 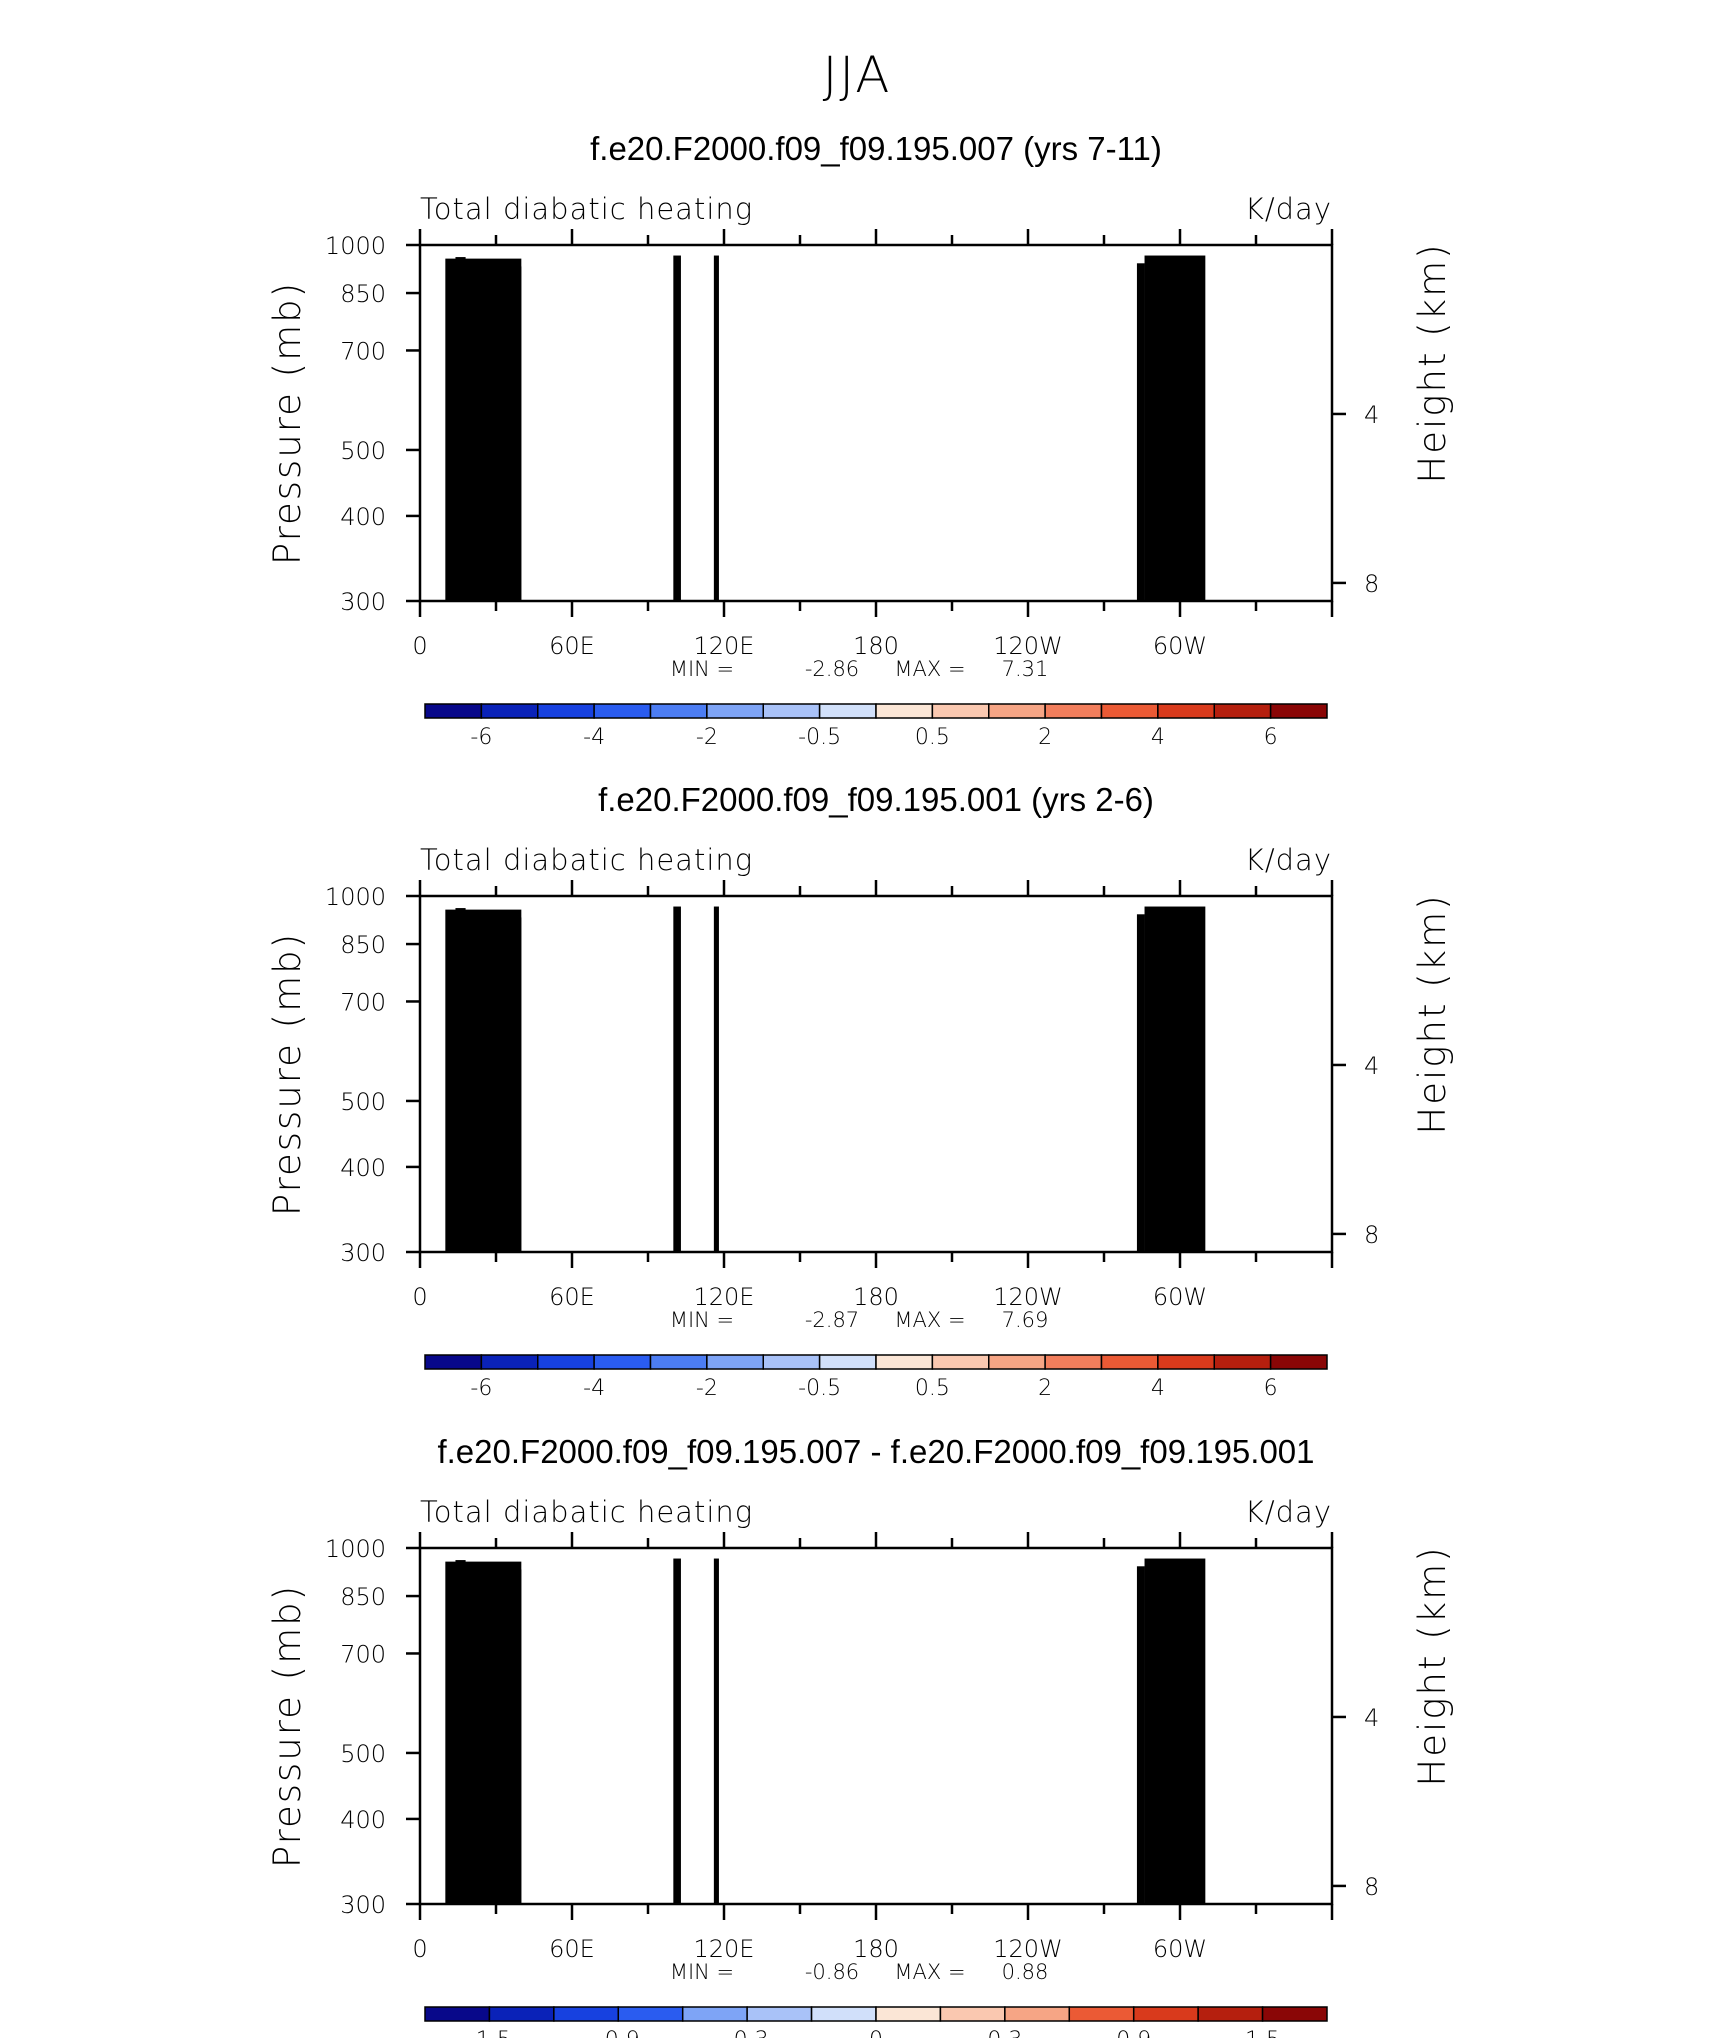 What do you see at coordinates (876, 148) in the screenshot?
I see `panel-title: f.e20.F2000.f09_f09.195.007 (yrs 7-11)` at bounding box center [876, 148].